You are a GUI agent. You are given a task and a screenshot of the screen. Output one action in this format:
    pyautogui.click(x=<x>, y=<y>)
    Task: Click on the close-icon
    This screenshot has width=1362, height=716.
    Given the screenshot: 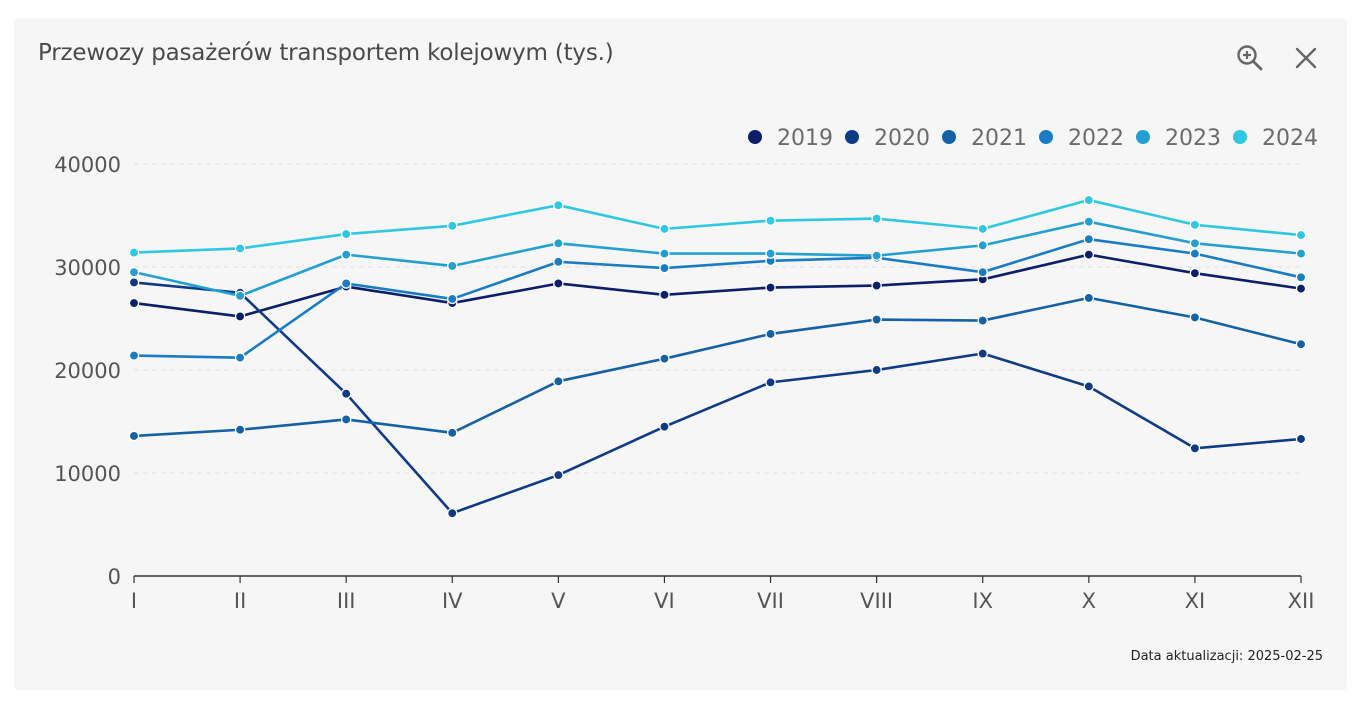 What is the action you would take?
    pyautogui.click(x=1306, y=58)
    